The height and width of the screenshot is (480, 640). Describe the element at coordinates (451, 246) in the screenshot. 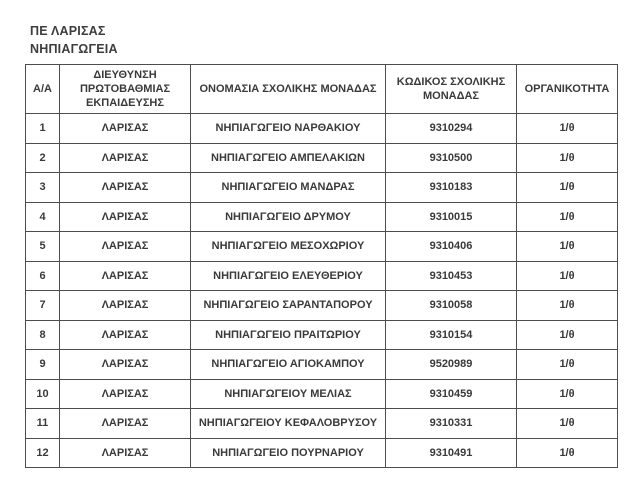

I see `school-code-cell: 9310406` at that location.